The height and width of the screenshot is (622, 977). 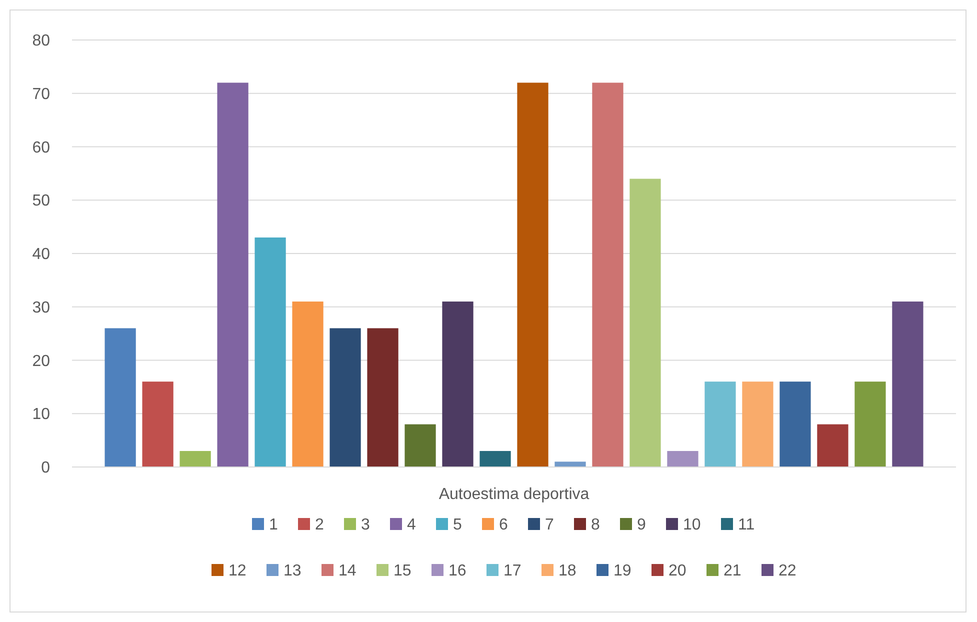 I want to click on y-tick-label: 0, so click(x=45, y=468).